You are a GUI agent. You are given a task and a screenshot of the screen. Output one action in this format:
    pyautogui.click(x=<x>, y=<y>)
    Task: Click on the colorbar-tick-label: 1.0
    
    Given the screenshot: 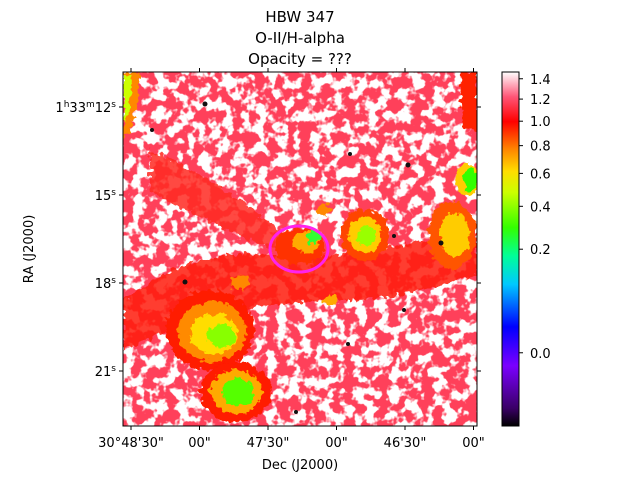 What is the action you would take?
    pyautogui.click(x=540, y=122)
    